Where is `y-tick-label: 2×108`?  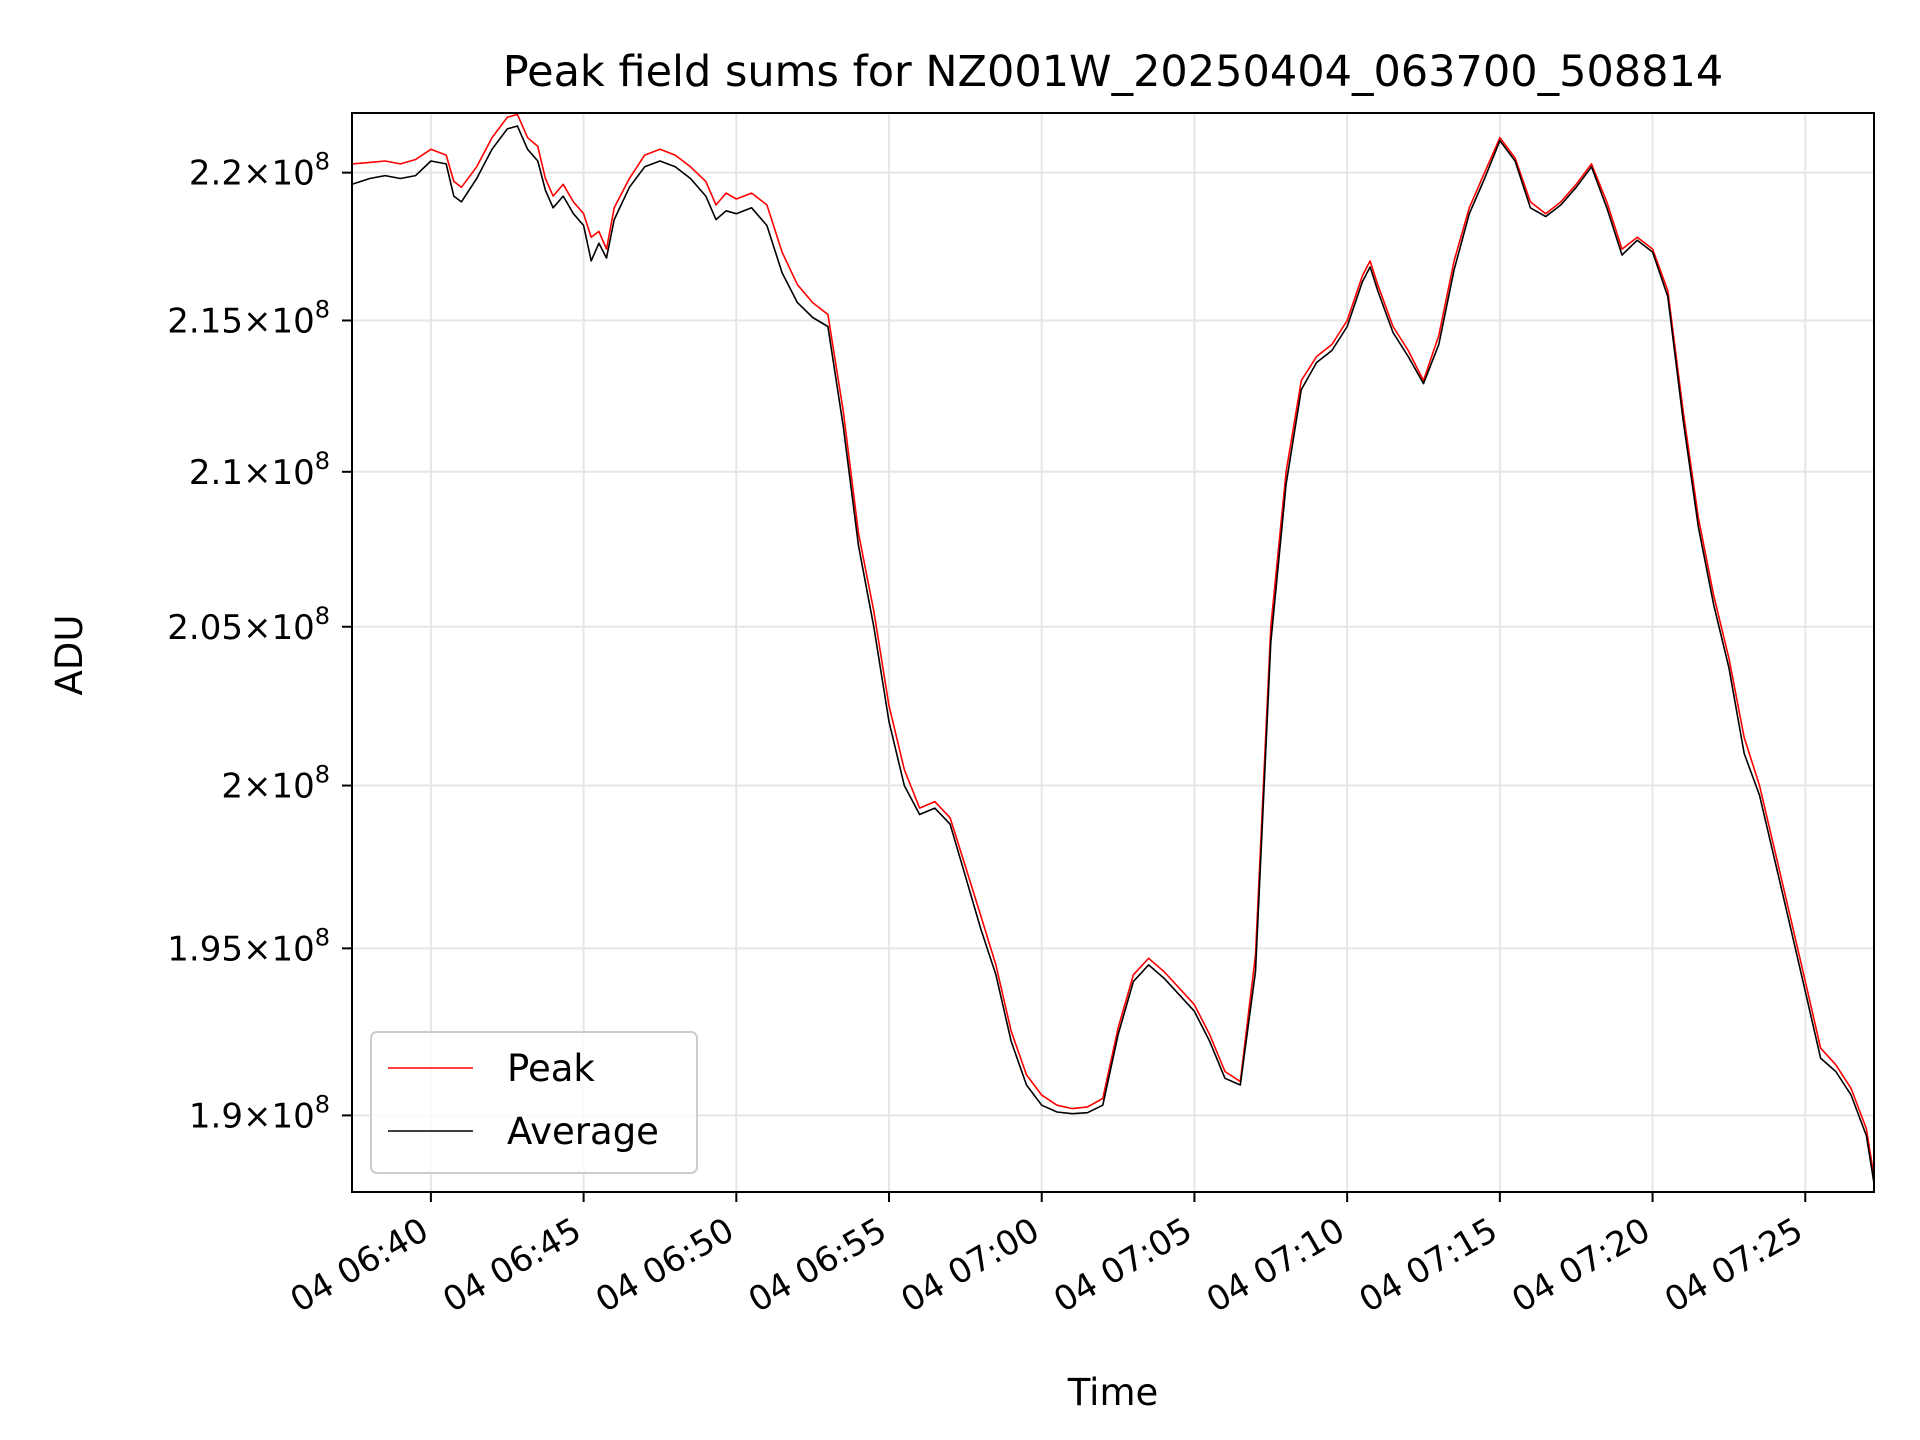
y-tick-label: 2×108 is located at coordinates (275, 784).